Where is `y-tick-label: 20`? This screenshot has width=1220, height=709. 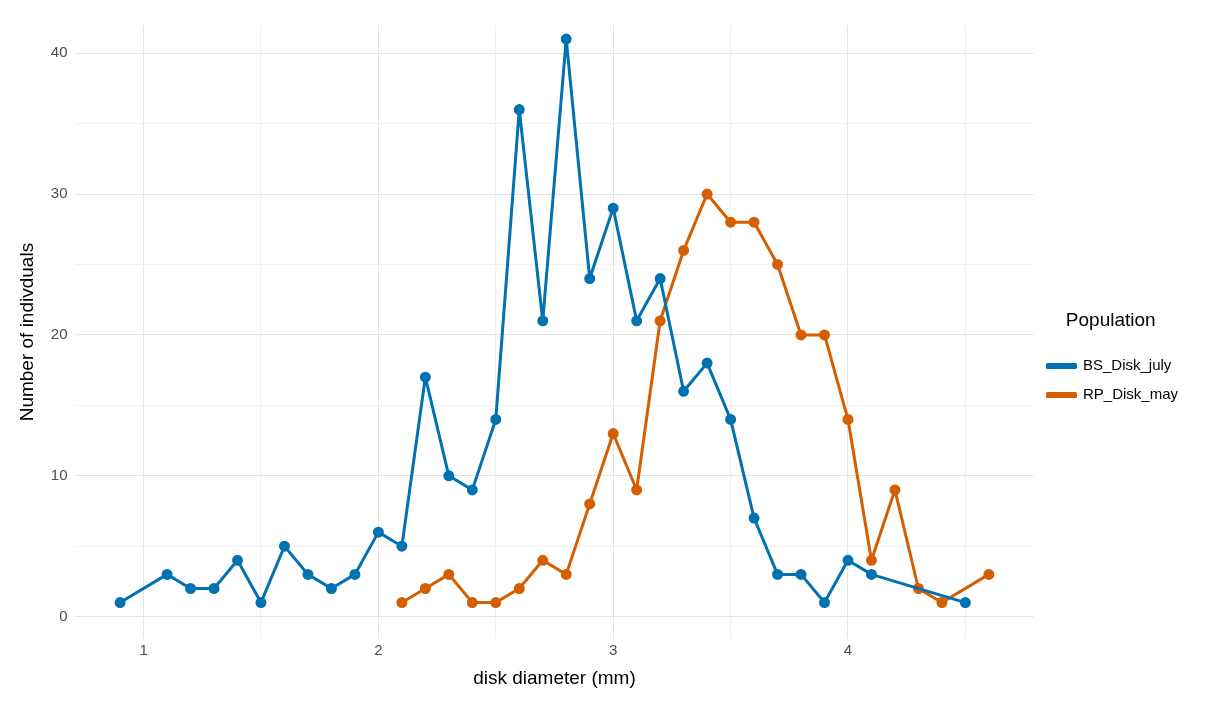 y-tick-label: 20 is located at coordinates (59, 334).